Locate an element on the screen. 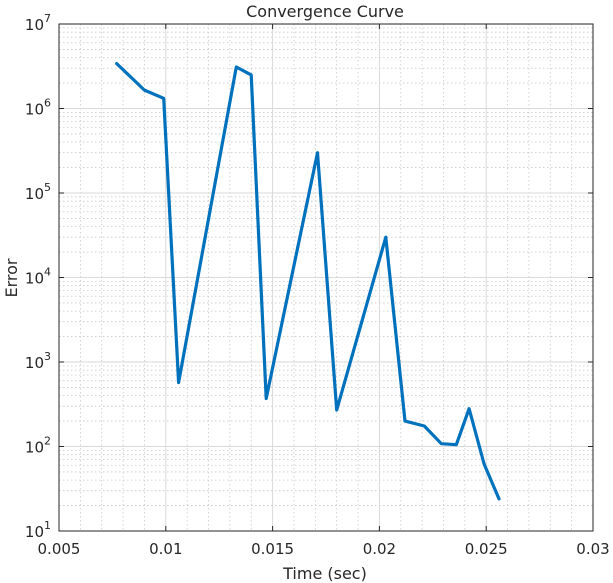 Image resolution: width=613 pixels, height=583 pixels. y-tick-label: 10⁴ is located at coordinates (38, 277).